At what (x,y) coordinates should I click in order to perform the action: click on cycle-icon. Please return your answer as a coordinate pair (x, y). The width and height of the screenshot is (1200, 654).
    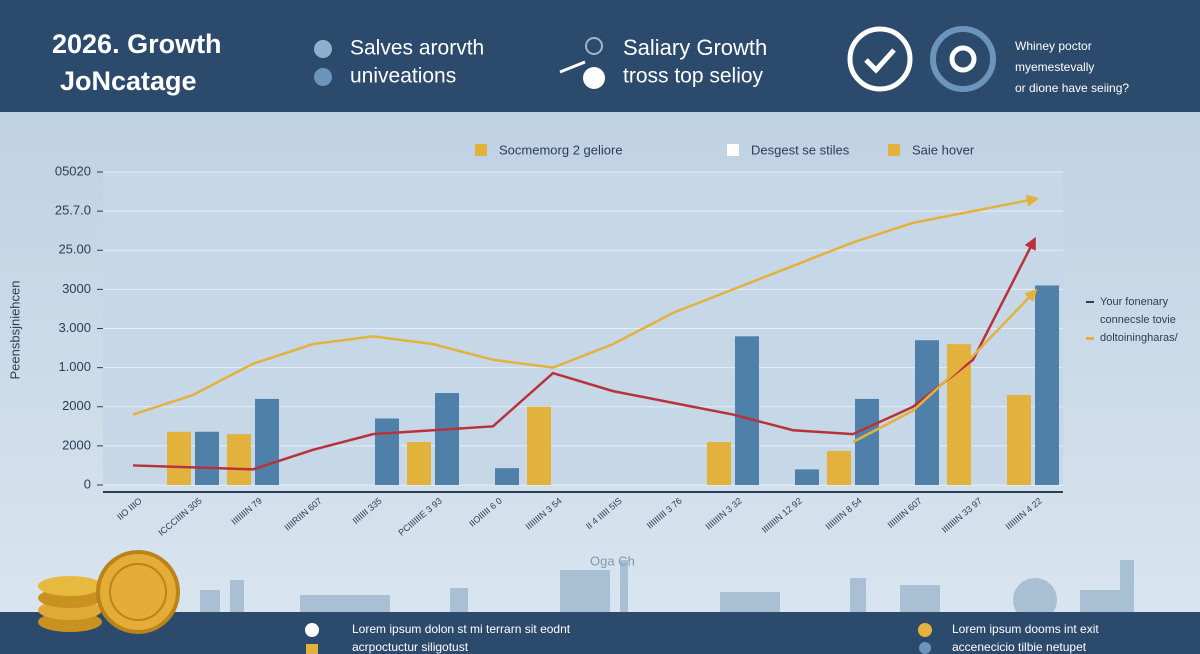
    Looking at the image, I should click on (963, 59).